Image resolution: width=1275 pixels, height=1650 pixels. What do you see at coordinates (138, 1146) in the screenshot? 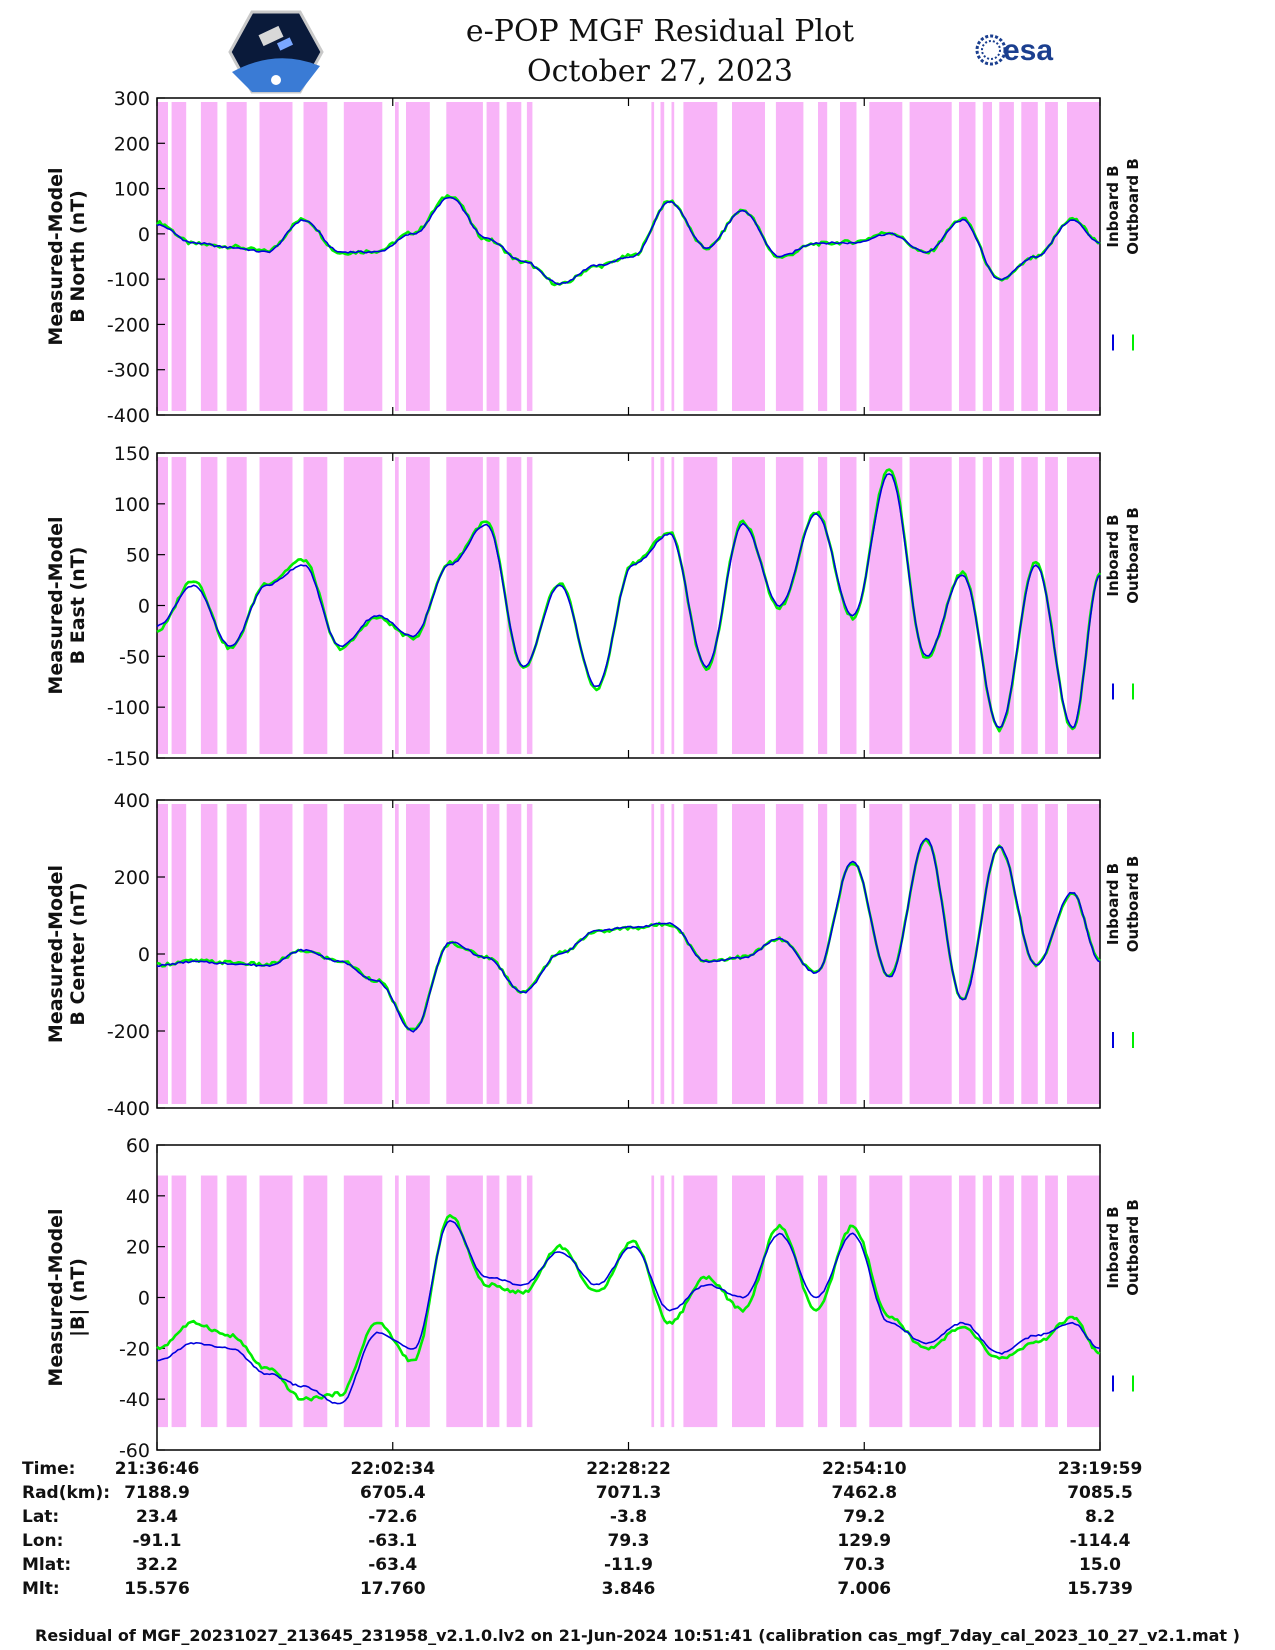
I see `y-tick-label: 60` at bounding box center [138, 1146].